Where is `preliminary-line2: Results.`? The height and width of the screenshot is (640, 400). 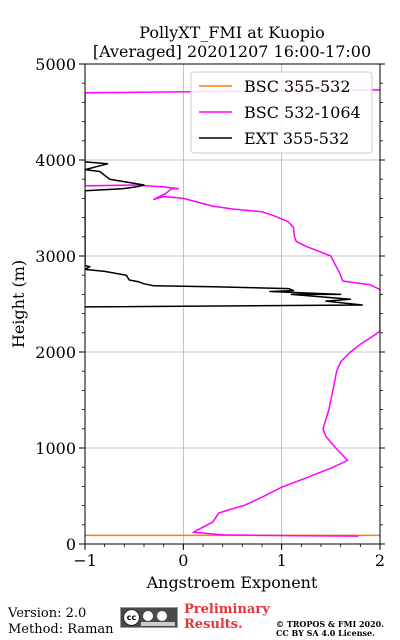 preliminary-line2: Results. is located at coordinates (213, 624).